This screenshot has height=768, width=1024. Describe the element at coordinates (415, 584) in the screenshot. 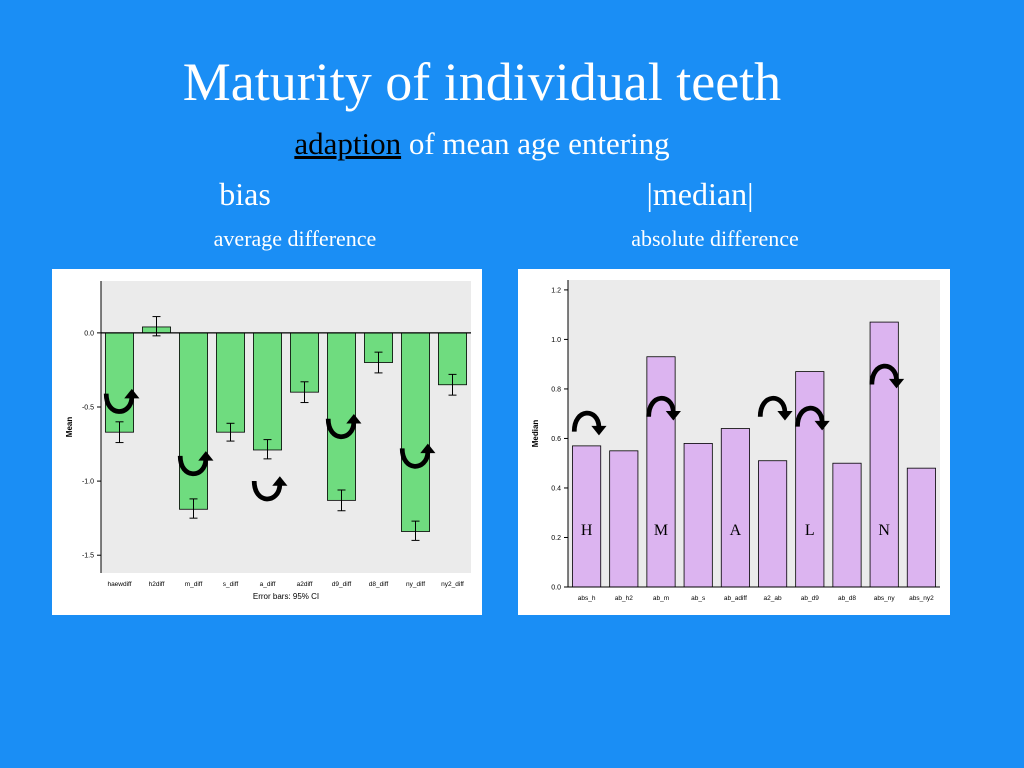

I see `x-tick-label: ny_diff` at that location.